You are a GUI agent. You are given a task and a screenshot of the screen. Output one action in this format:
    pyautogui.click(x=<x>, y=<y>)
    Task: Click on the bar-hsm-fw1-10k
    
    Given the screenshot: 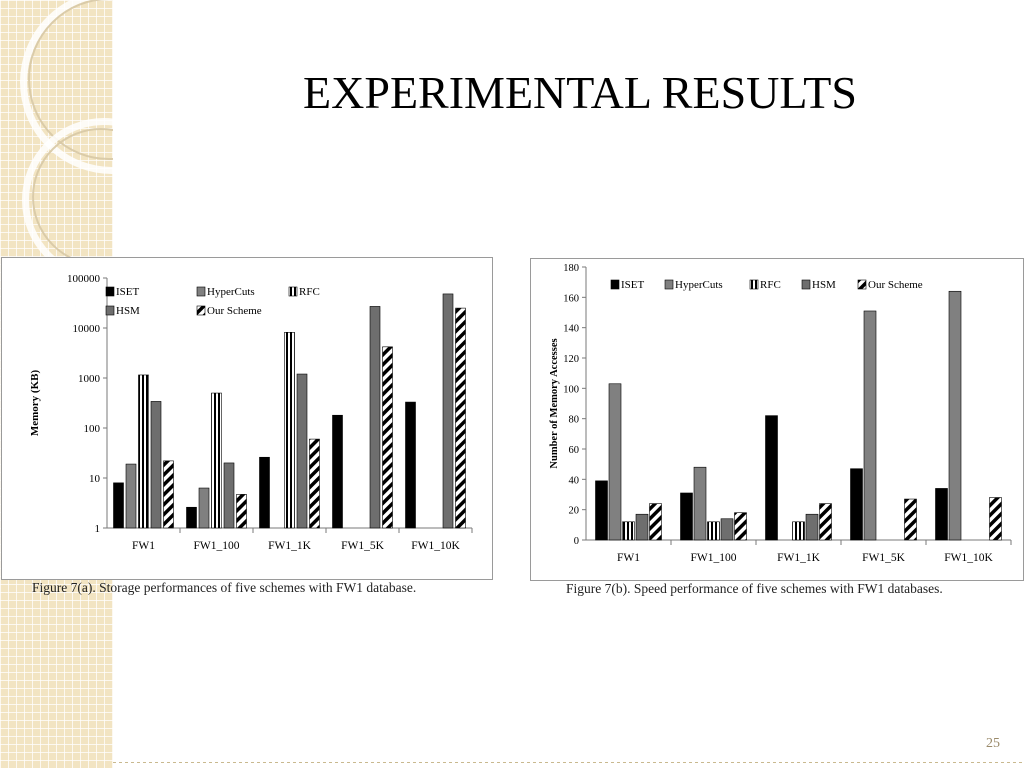 What is the action you would take?
    pyautogui.click(x=448, y=411)
    